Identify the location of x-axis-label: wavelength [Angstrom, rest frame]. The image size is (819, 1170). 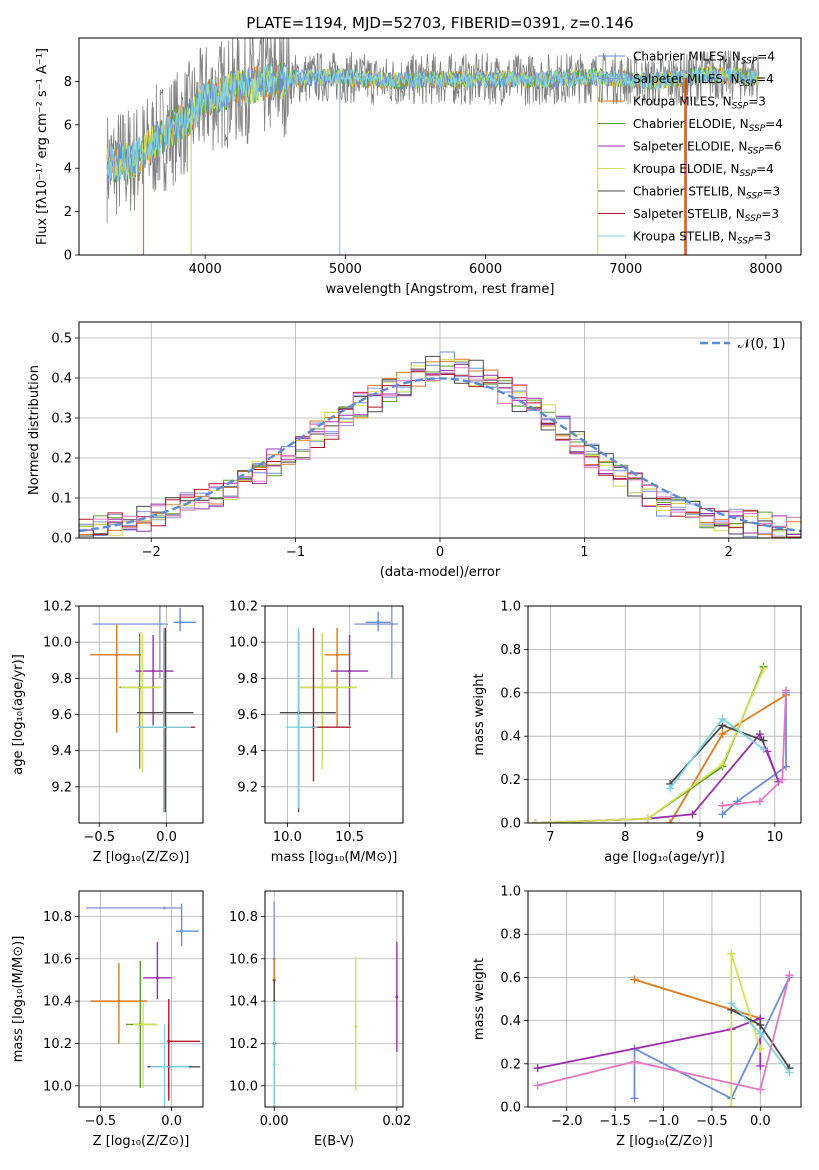
(440, 289).